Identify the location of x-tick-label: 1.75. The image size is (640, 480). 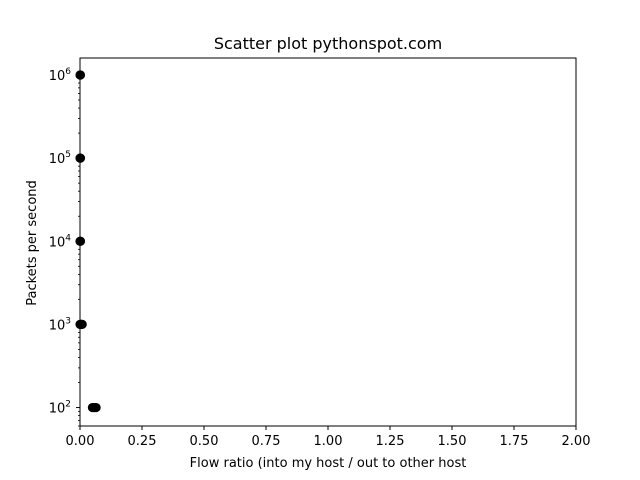
(514, 441).